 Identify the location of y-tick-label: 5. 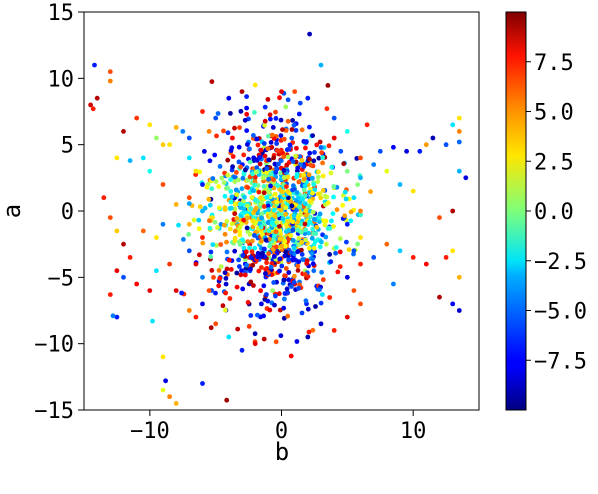
(67, 146).